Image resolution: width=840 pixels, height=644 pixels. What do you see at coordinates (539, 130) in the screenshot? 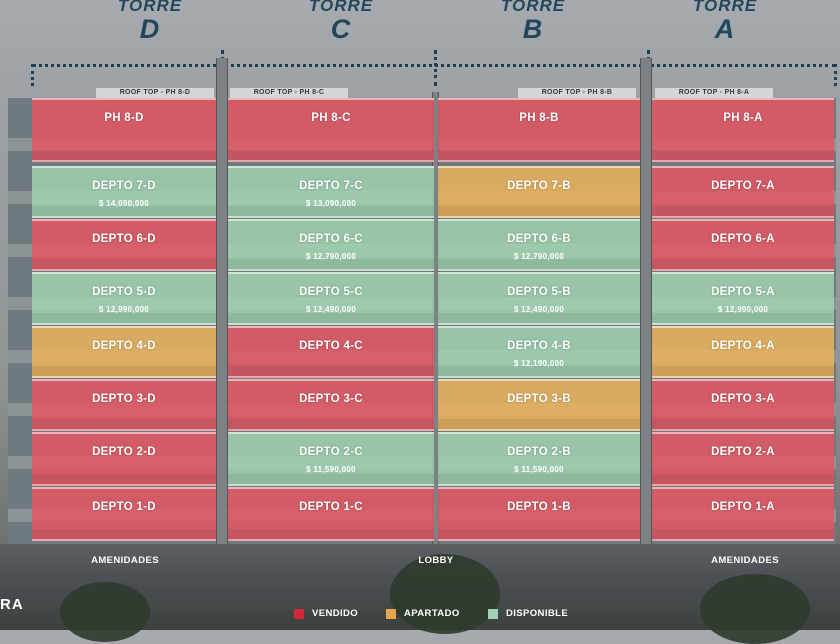
I see `unit-ph-8-b: PH 8-B` at bounding box center [539, 130].